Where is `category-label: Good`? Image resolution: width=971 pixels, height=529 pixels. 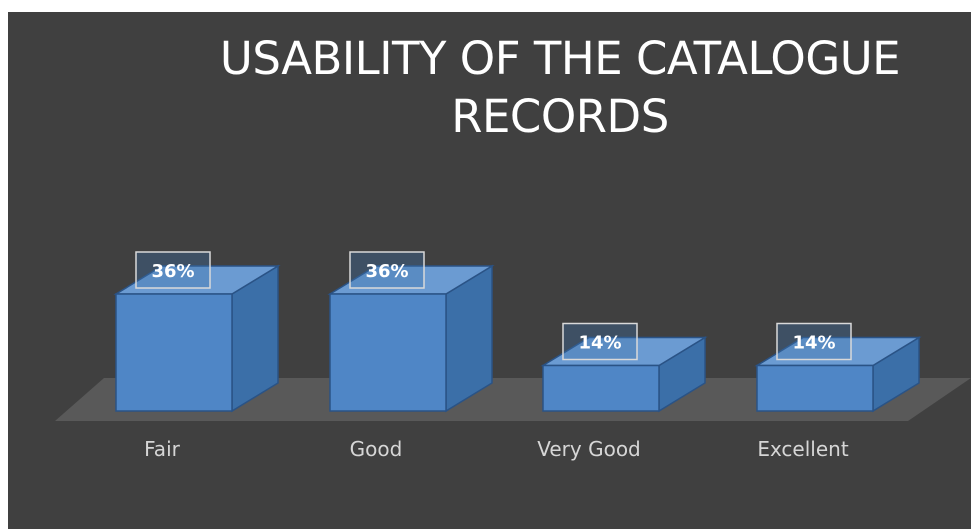
category-label: Good is located at coordinates (376, 449).